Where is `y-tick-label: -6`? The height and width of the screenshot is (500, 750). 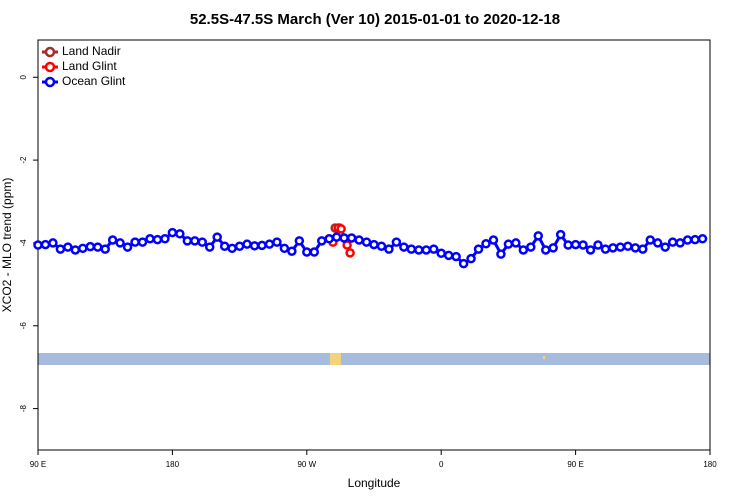
y-tick-label: -6 is located at coordinates (23, 326).